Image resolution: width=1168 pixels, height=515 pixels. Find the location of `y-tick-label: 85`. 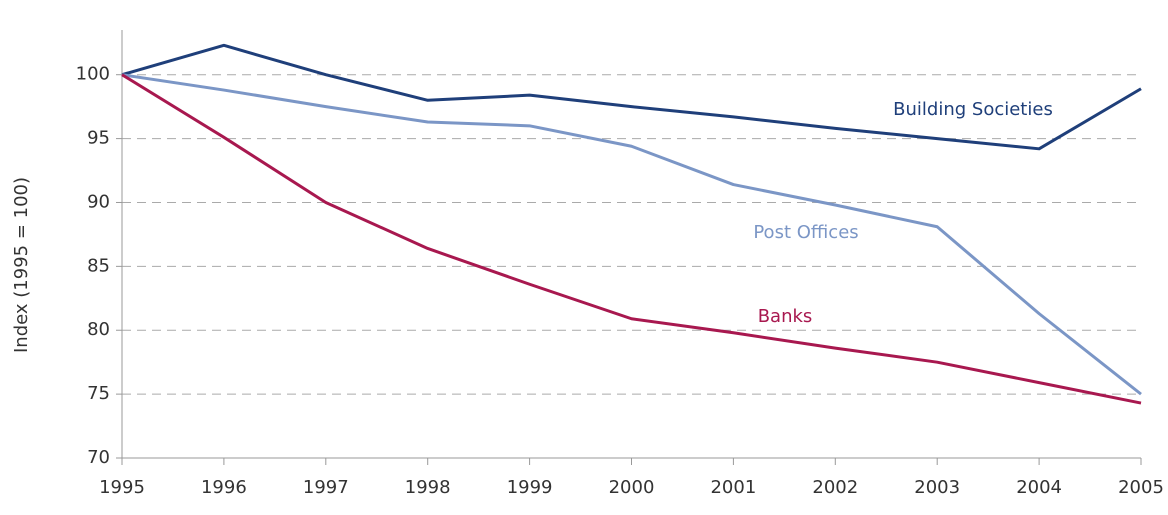

y-tick-label: 85 is located at coordinates (98, 265).